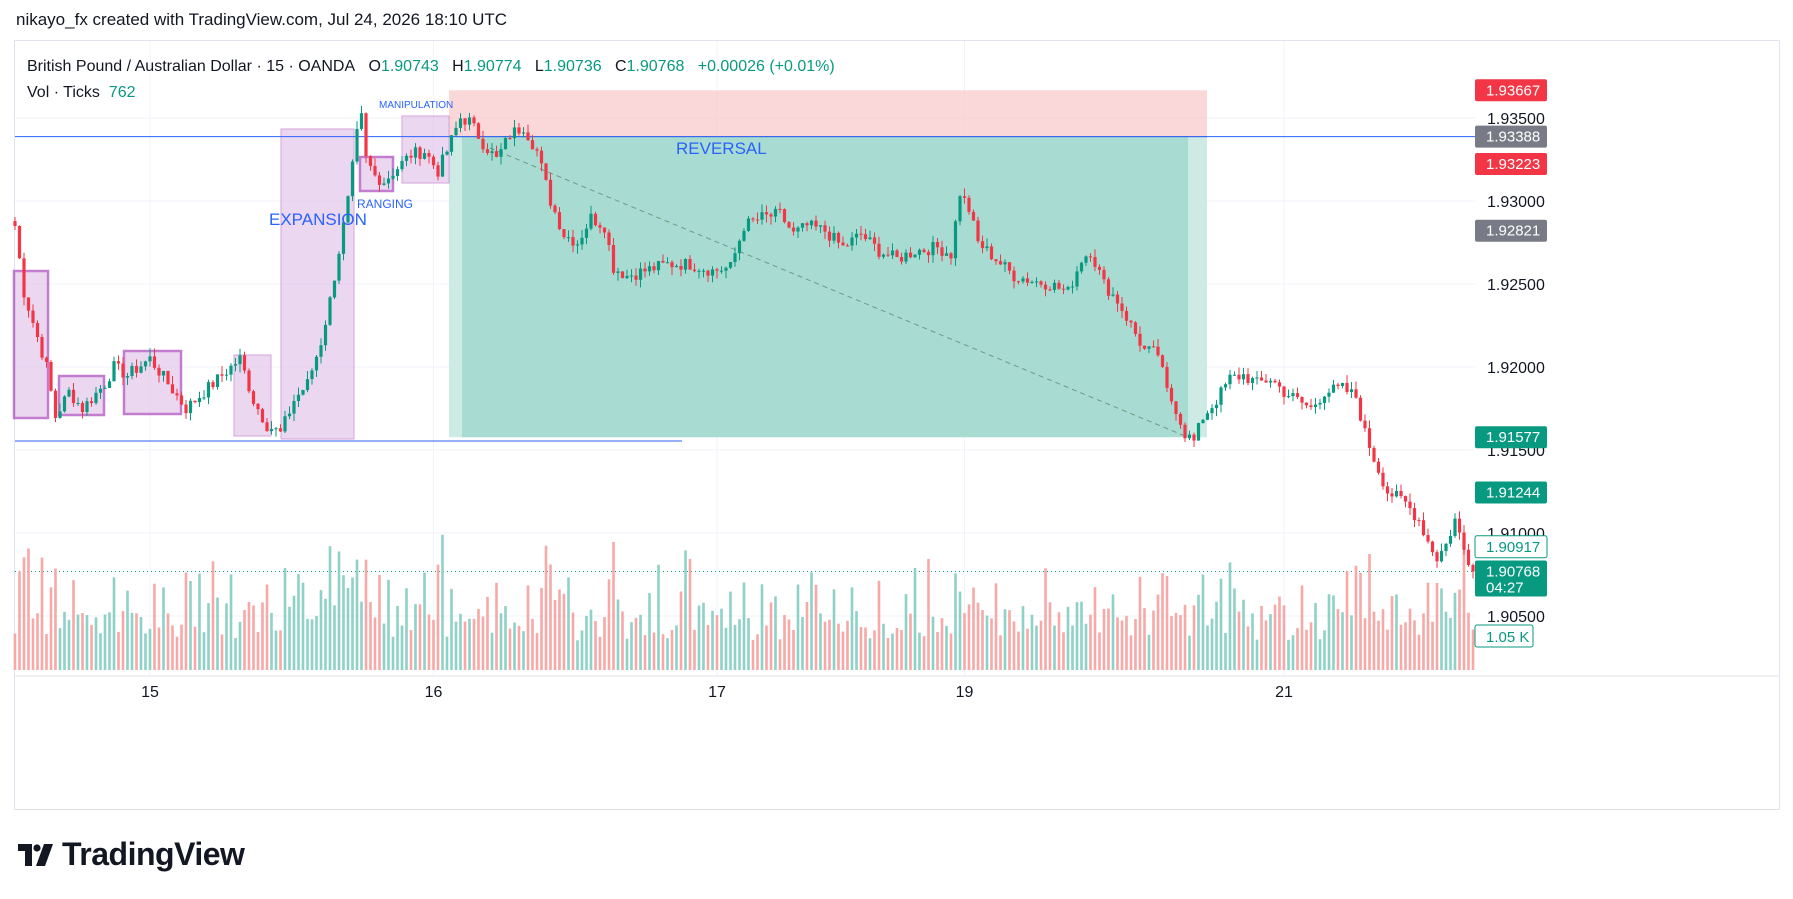  Describe the element at coordinates (828, 113) in the screenshot. I see `stop-loss-zone` at that location.